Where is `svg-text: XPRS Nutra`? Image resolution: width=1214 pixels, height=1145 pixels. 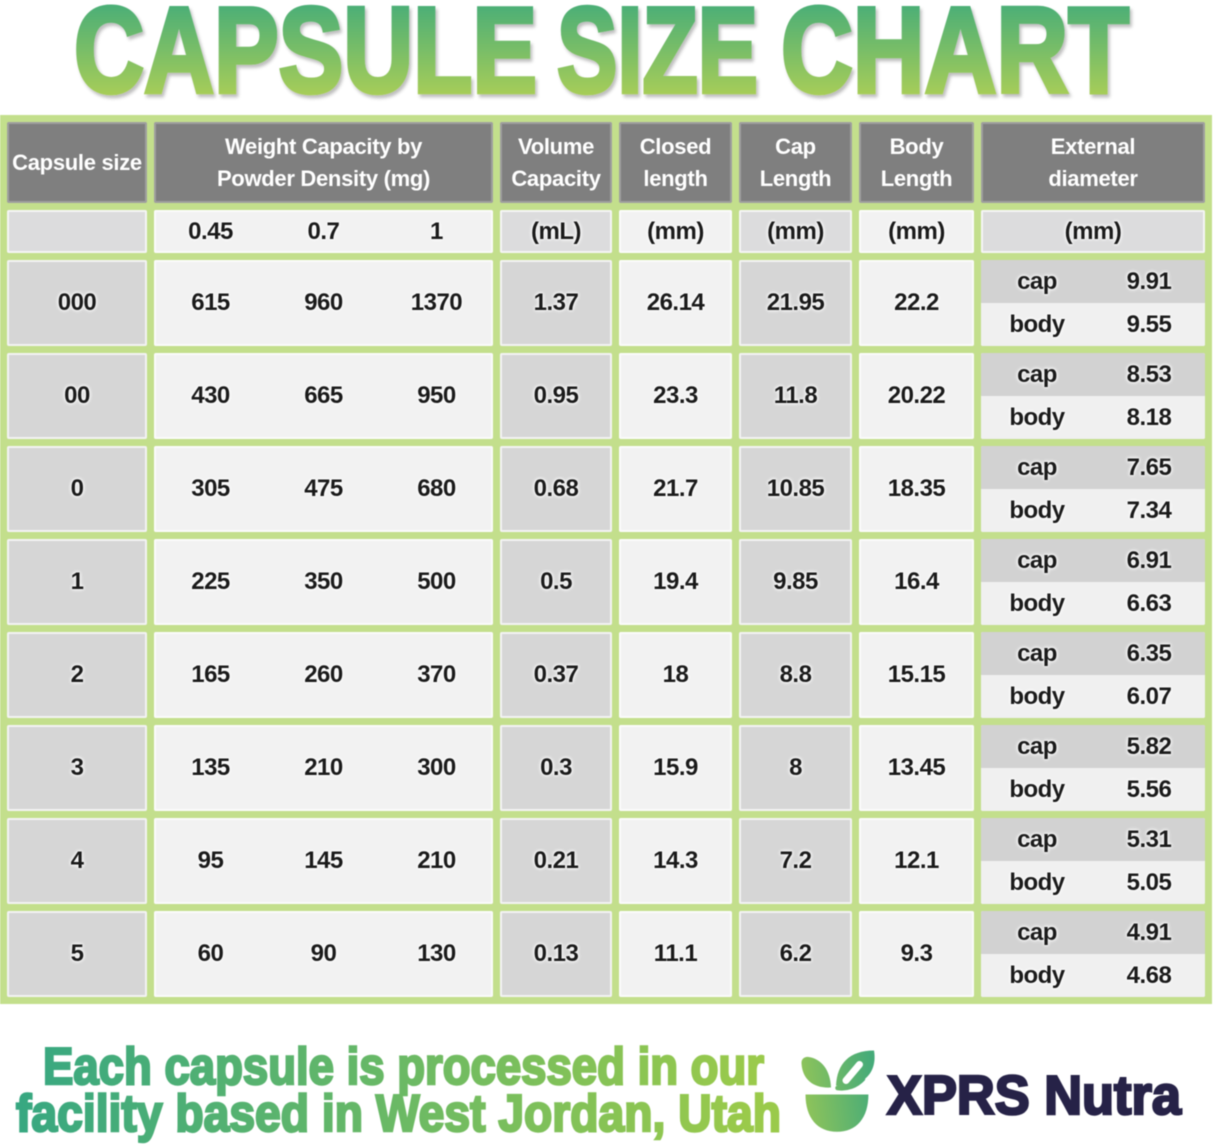 svg-text: XPRS Nutra is located at coordinates (1034, 1095).